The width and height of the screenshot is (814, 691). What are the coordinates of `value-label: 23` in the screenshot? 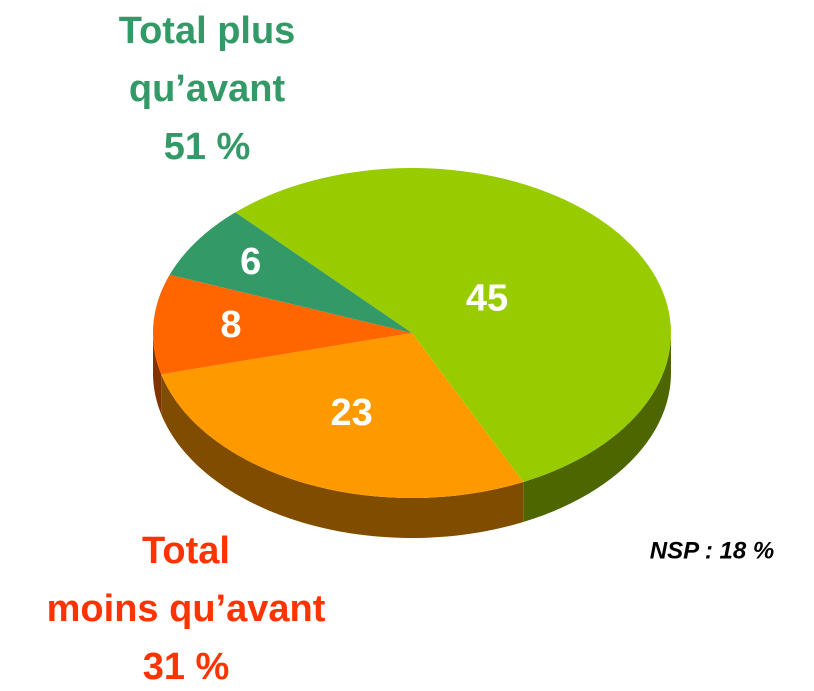 It's located at (352, 413).